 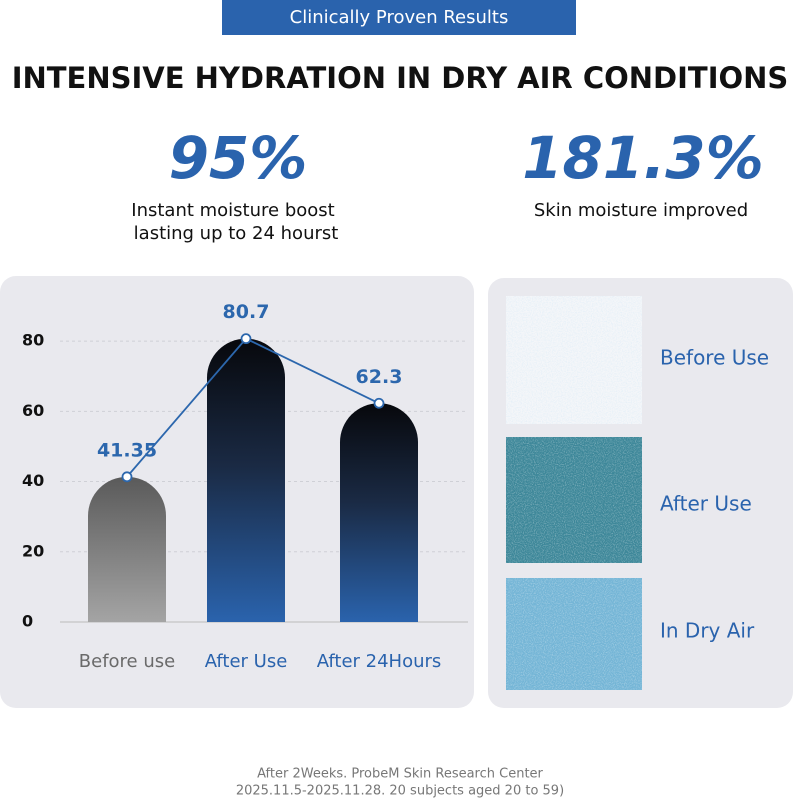 I want to click on sample-label: In Dry Air, so click(x=707, y=631).